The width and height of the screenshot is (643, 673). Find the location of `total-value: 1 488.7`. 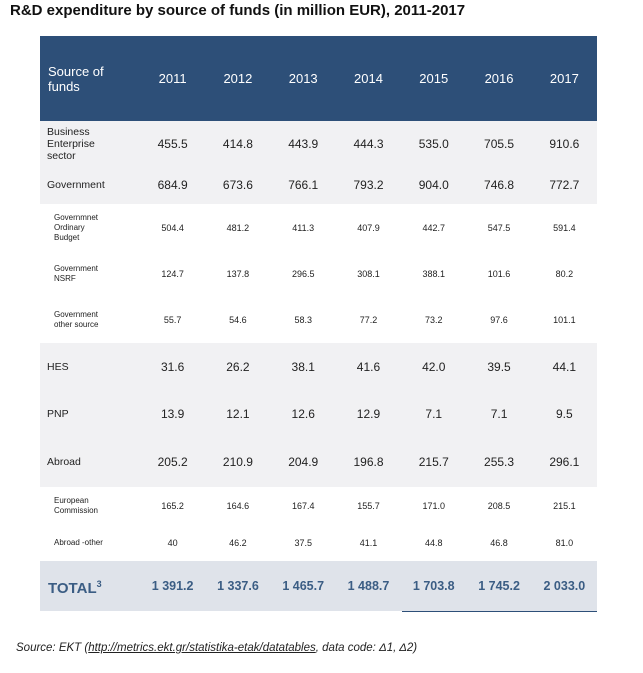

total-value: 1 488.7 is located at coordinates (368, 586).